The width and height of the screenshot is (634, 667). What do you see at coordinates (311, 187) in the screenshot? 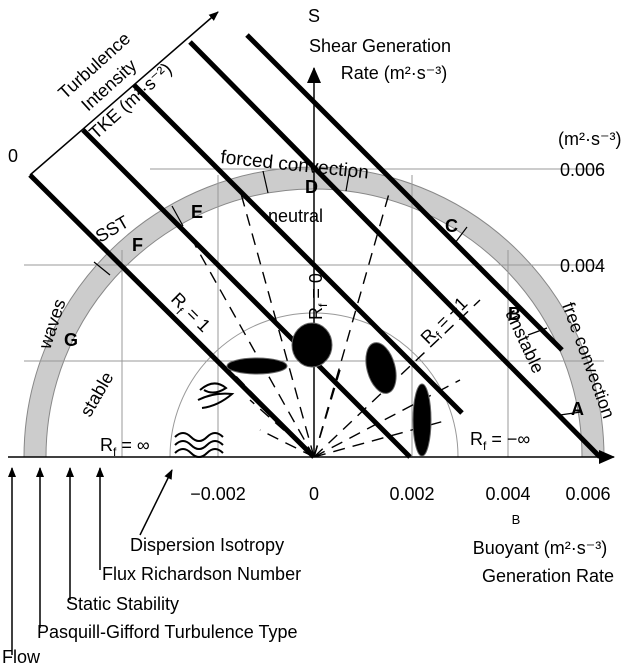
I see `class-letter: D` at bounding box center [311, 187].